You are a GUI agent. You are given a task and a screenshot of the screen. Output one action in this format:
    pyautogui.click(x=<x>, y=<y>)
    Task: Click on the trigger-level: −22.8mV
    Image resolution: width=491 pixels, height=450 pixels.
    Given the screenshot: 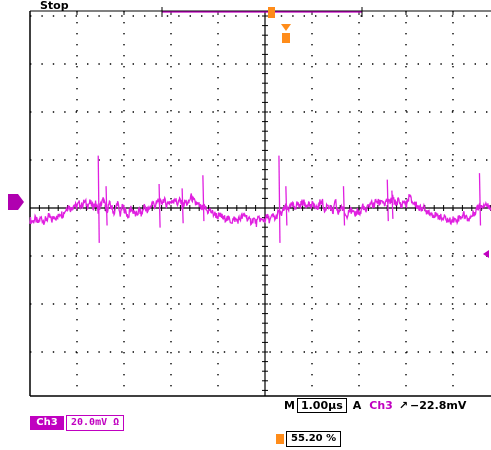 What is the action you would take?
    pyautogui.click(x=438, y=405)
    